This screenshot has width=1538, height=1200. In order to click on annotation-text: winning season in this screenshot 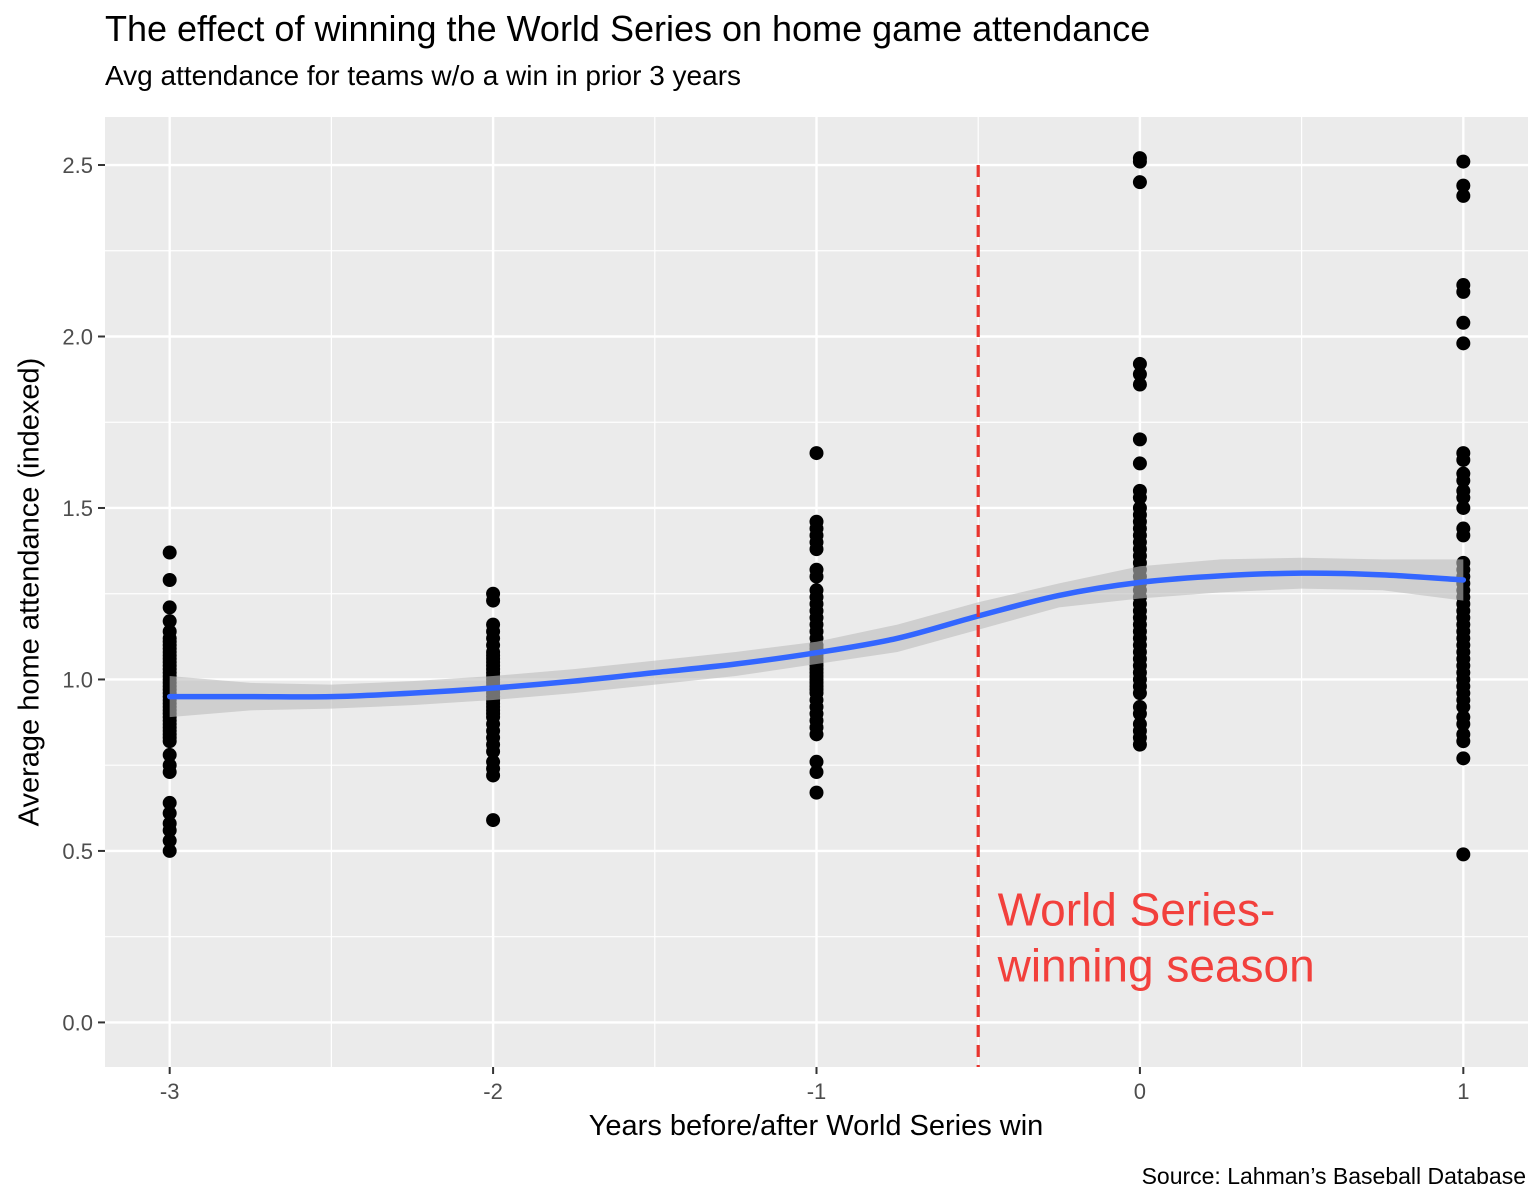, I will do `click(1156, 965)`.